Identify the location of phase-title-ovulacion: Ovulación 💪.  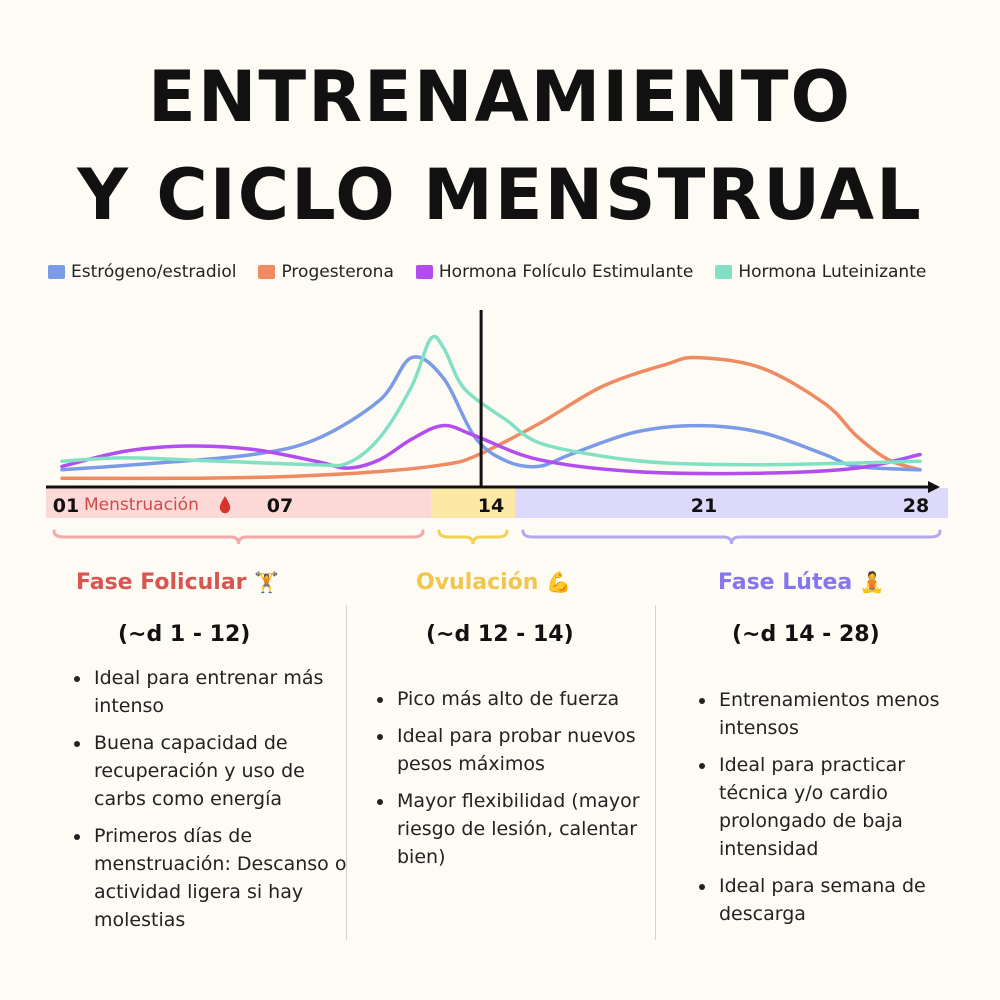
(493, 582).